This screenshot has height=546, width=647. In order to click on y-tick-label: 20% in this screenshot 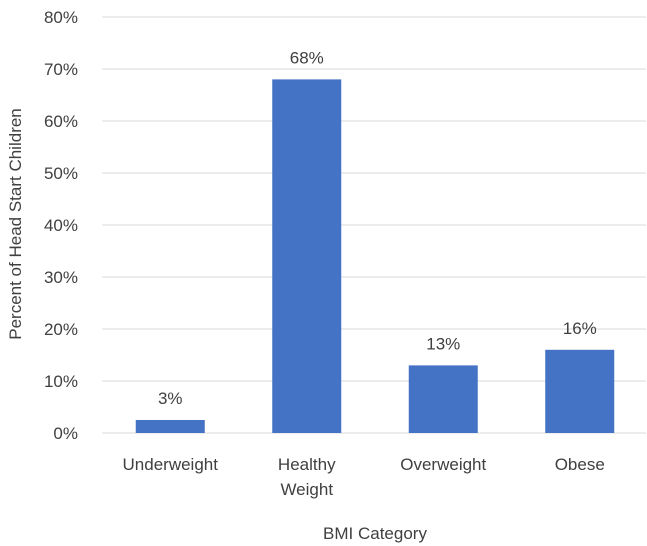, I will do `click(61, 329)`.